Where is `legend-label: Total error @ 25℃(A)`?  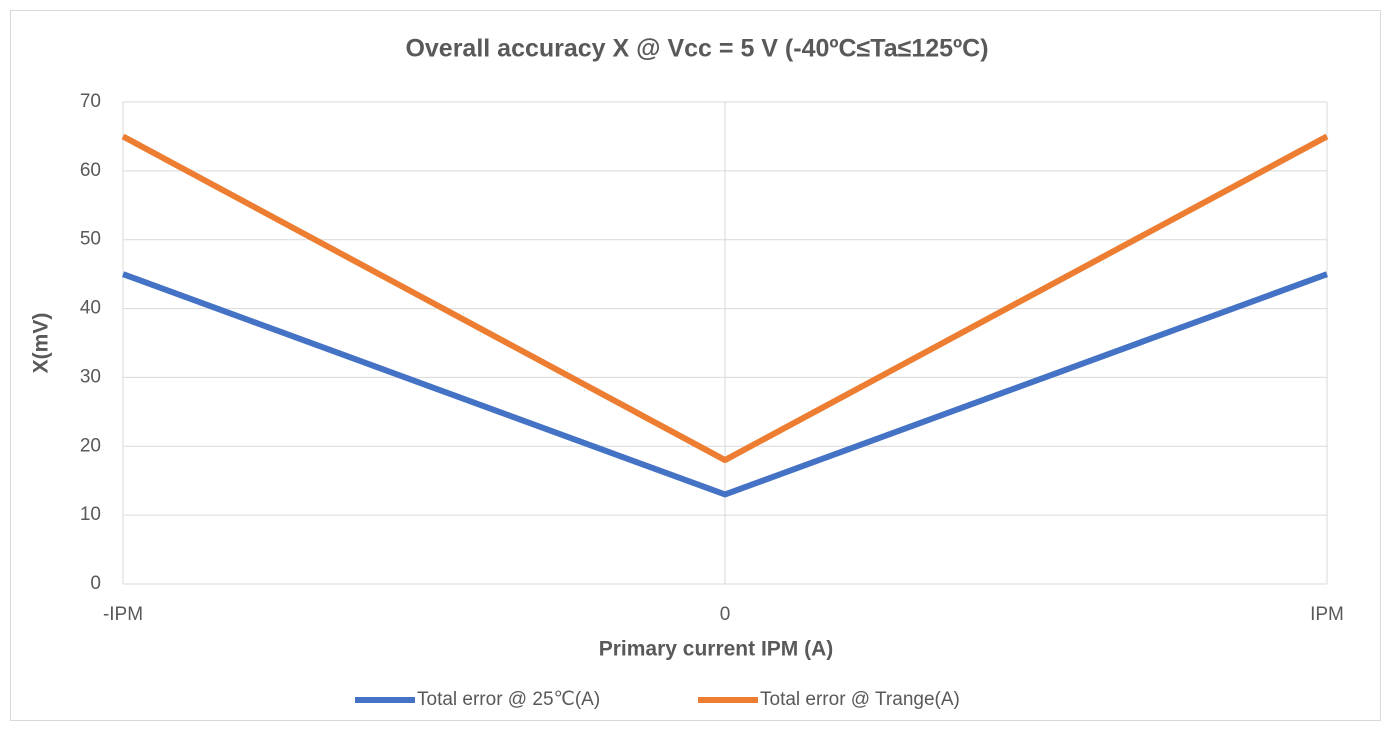 legend-label: Total error @ 25℃(A) is located at coordinates (508, 699).